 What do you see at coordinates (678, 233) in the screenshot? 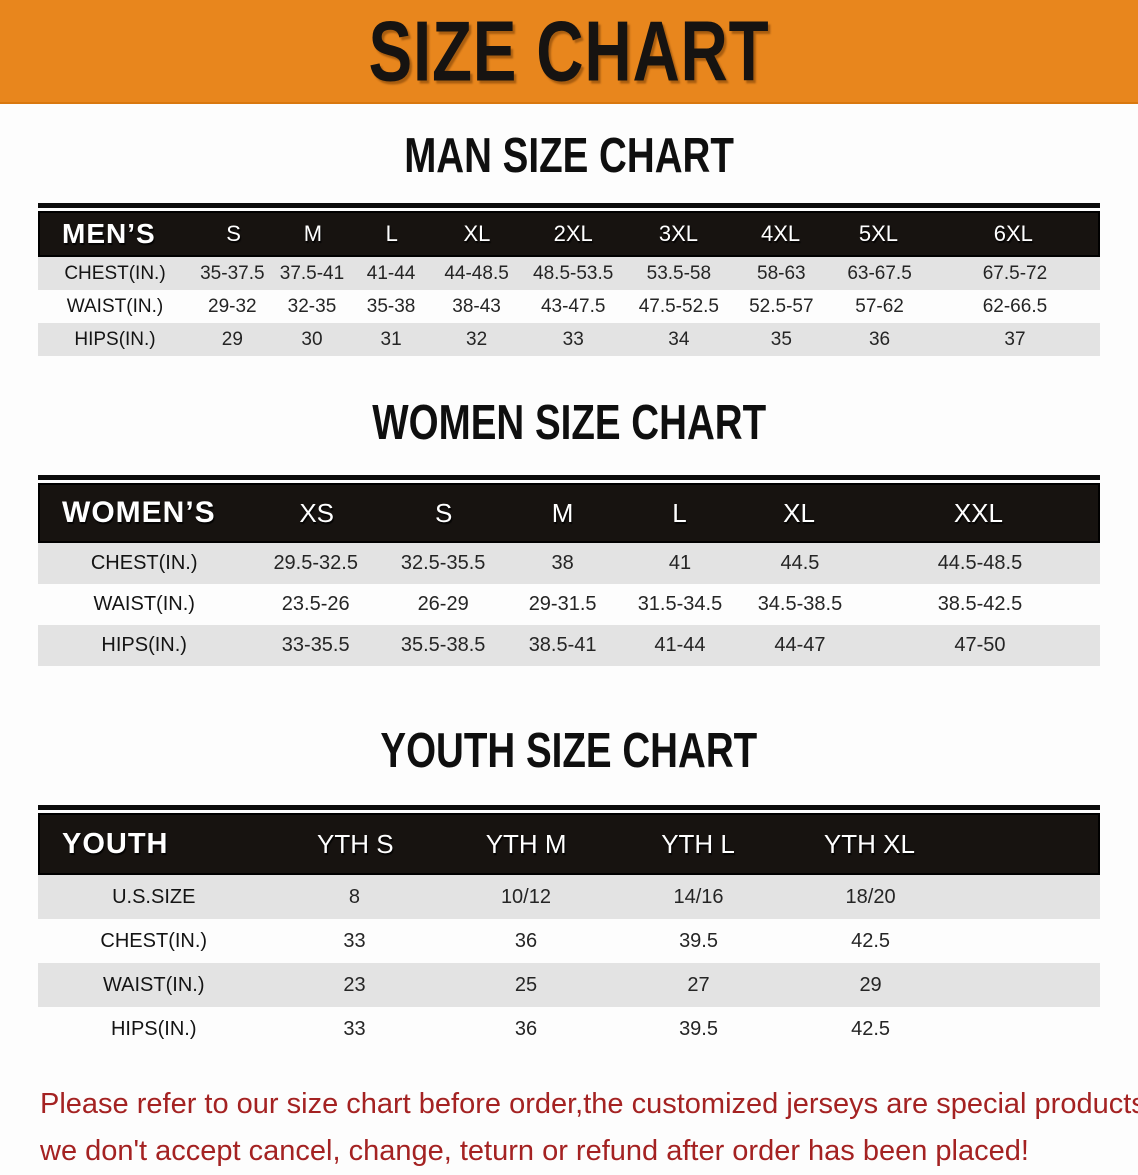
I see `size-header-cell: 3XL` at bounding box center [678, 233].